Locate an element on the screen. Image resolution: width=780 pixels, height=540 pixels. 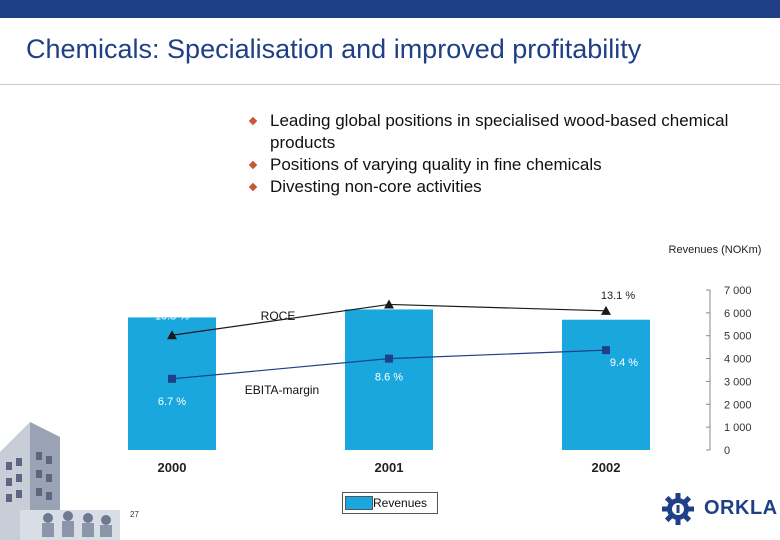
x-tick-label: 2002 is located at coordinates (606, 467).